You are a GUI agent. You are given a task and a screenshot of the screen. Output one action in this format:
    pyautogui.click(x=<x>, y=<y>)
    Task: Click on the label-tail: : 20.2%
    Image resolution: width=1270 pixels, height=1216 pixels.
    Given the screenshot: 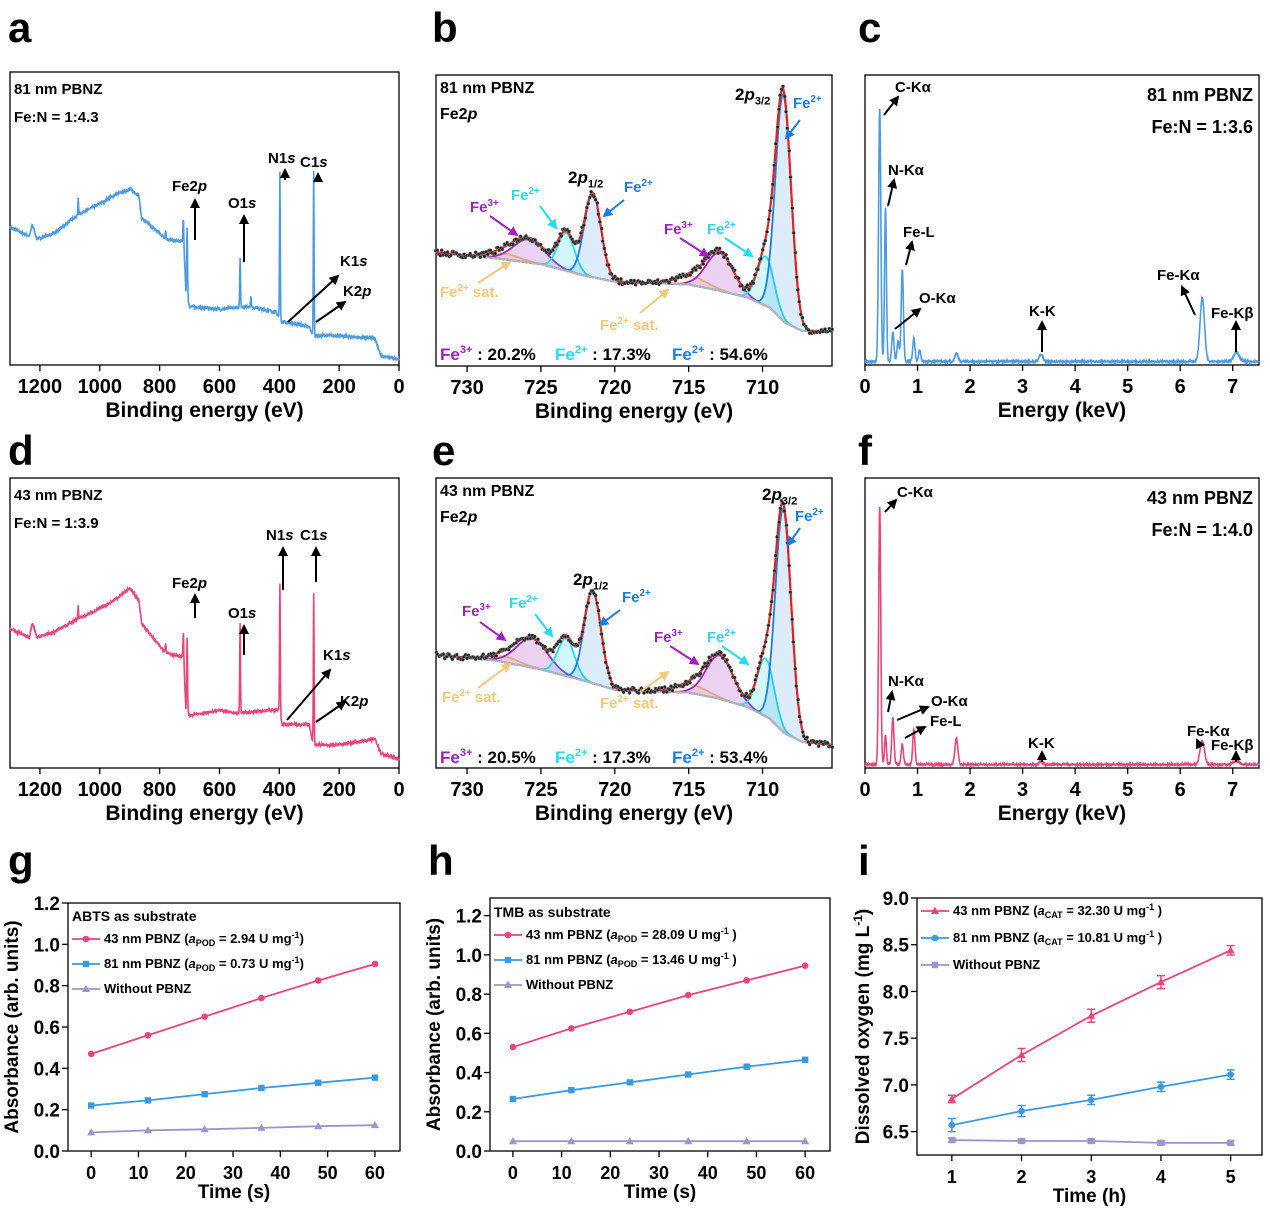 What is the action you would take?
    pyautogui.click(x=503, y=354)
    